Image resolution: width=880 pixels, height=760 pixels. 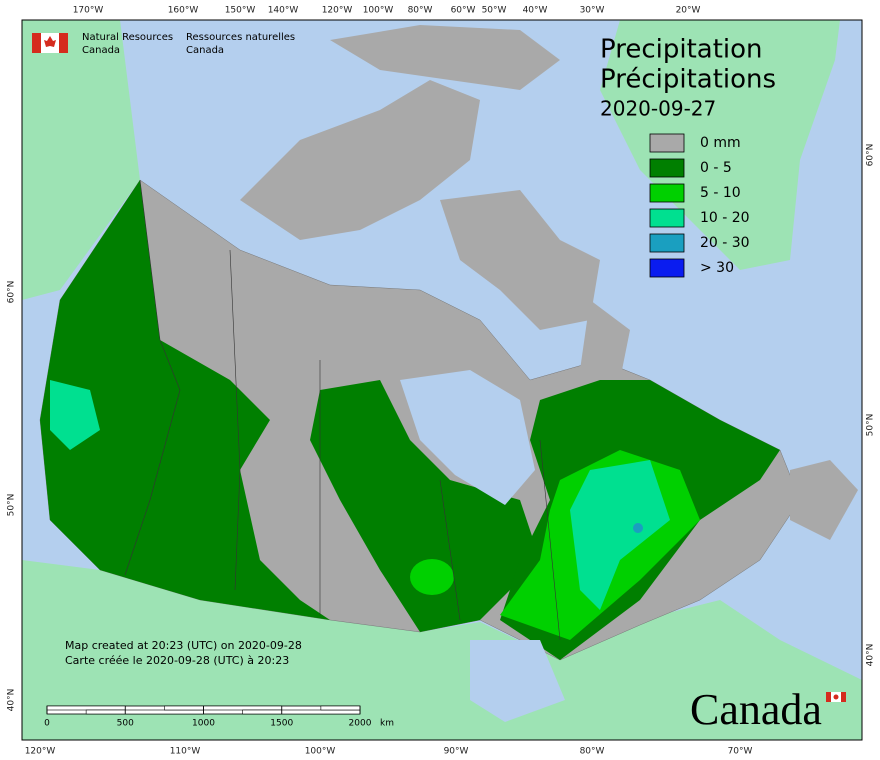 I want to click on graticule-label: 60°W, so click(x=463, y=11).